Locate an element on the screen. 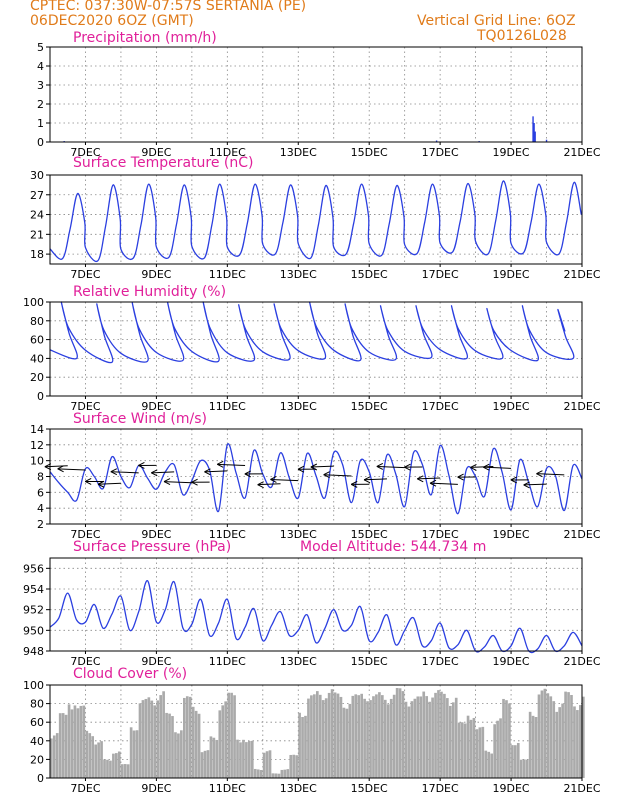 This screenshot has width=618, height=800. wind-xtick-label: 11DEC is located at coordinates (227, 534).